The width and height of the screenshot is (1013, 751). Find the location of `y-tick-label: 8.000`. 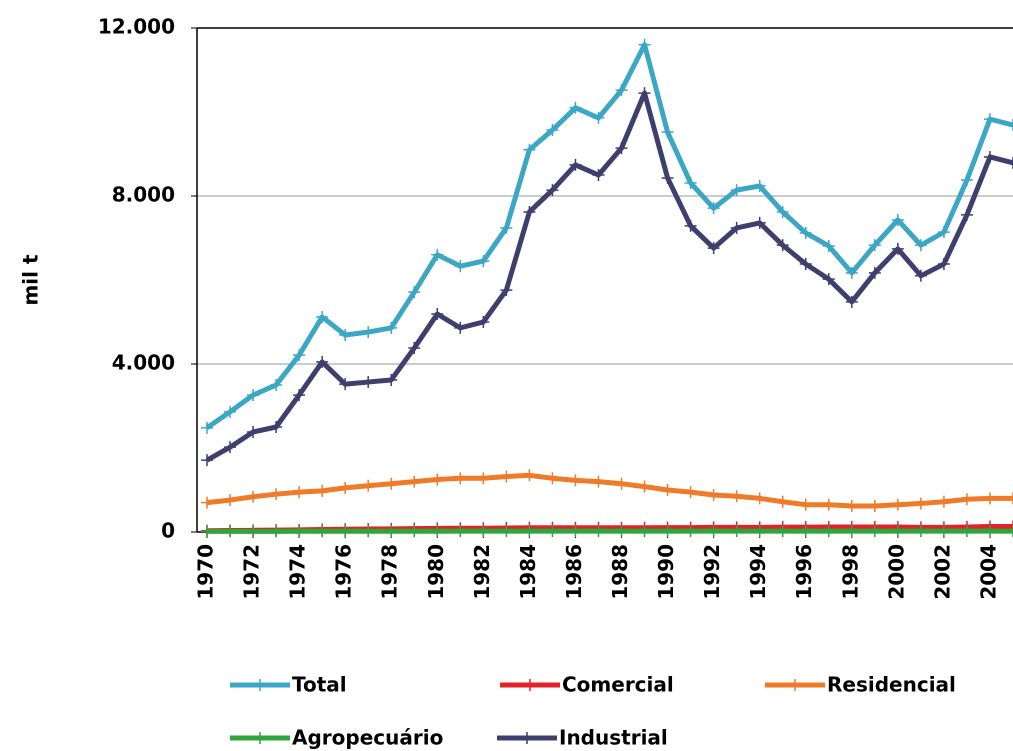

y-tick-label: 8.000 is located at coordinates (143, 195).